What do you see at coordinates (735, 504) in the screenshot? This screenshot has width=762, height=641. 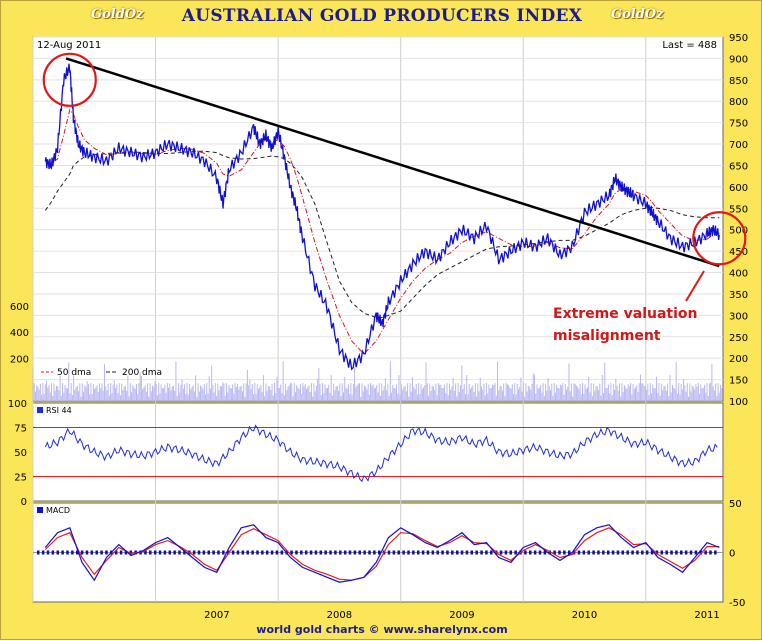 I see `macd-tick-label: 50` at bounding box center [735, 504].